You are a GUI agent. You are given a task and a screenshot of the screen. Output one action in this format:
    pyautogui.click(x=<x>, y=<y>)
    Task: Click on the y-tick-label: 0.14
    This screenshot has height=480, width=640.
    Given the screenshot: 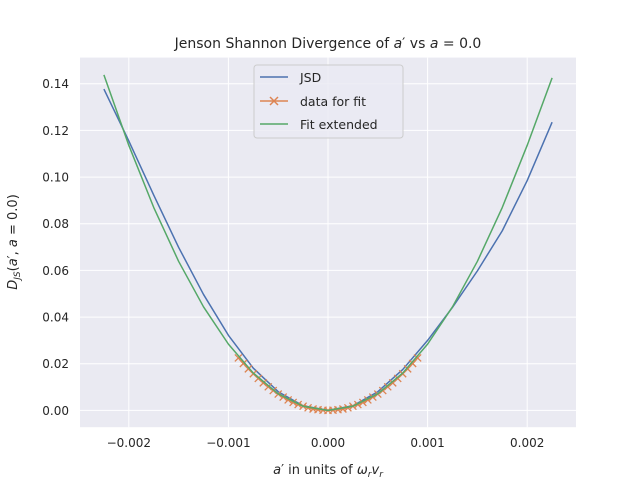 What is the action you would take?
    pyautogui.click(x=55, y=84)
    